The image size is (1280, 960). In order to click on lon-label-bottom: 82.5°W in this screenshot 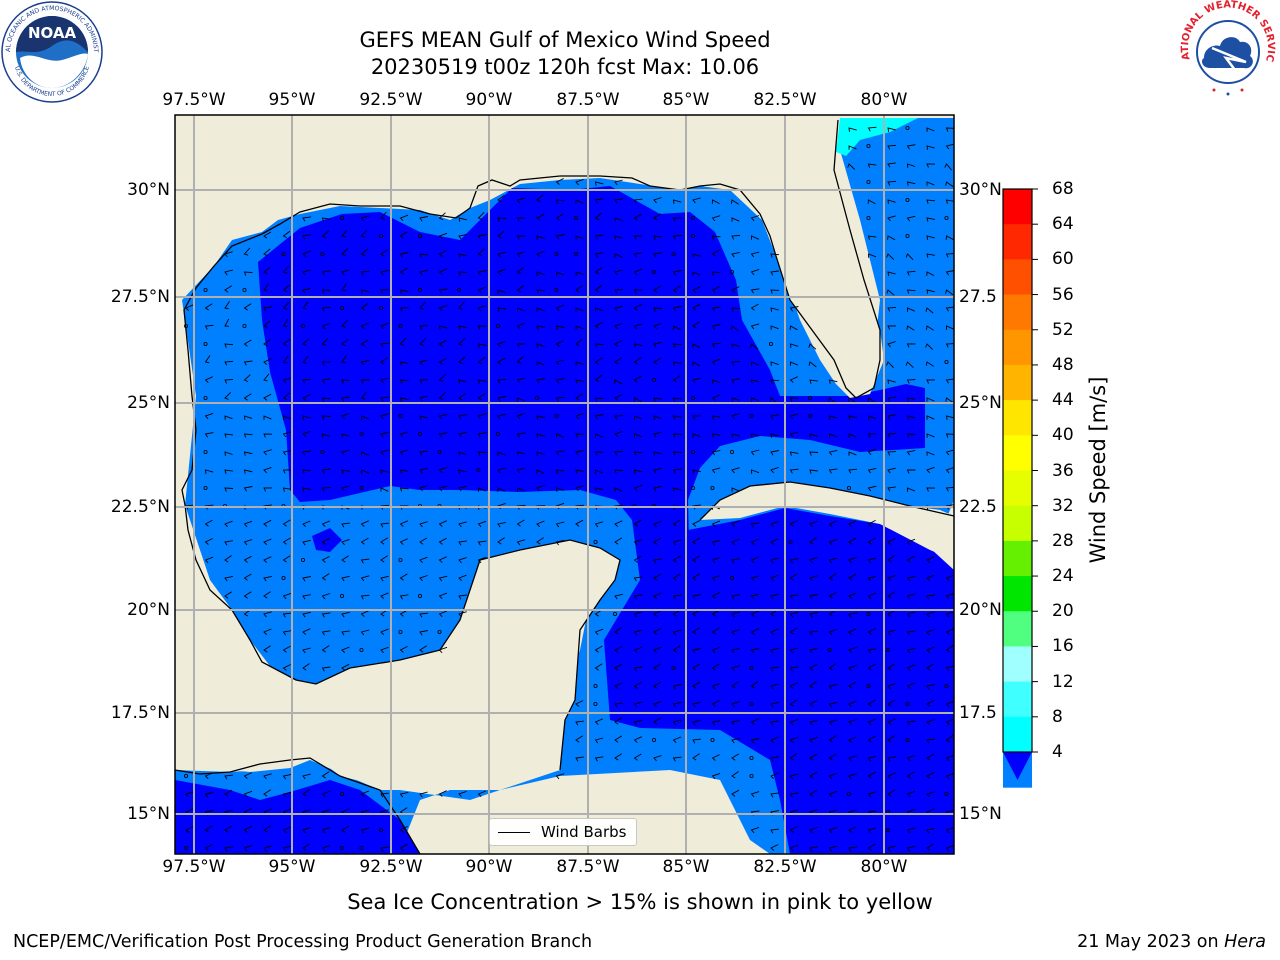, I will do `click(785, 867)`.